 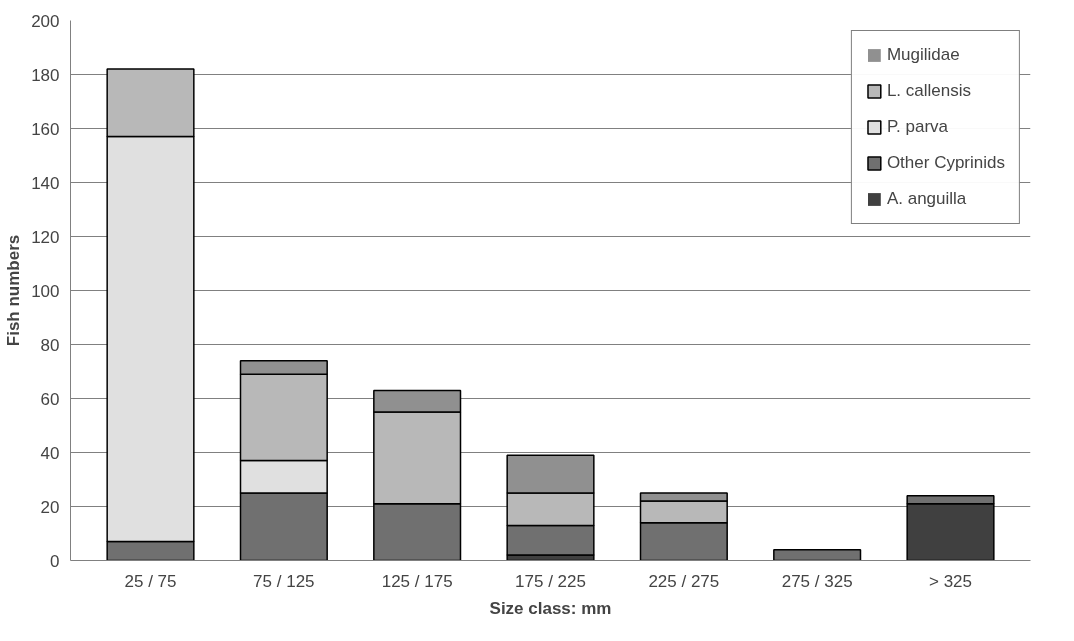 I want to click on x-tick-label: 225 / 275, so click(x=684, y=581).